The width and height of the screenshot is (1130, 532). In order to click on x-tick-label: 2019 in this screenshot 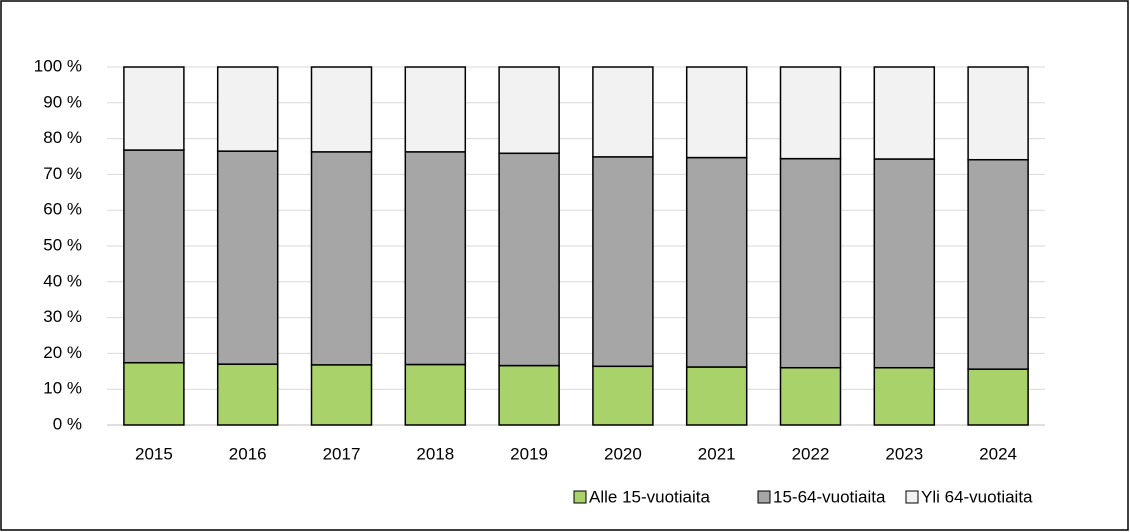, I will do `click(529, 453)`.